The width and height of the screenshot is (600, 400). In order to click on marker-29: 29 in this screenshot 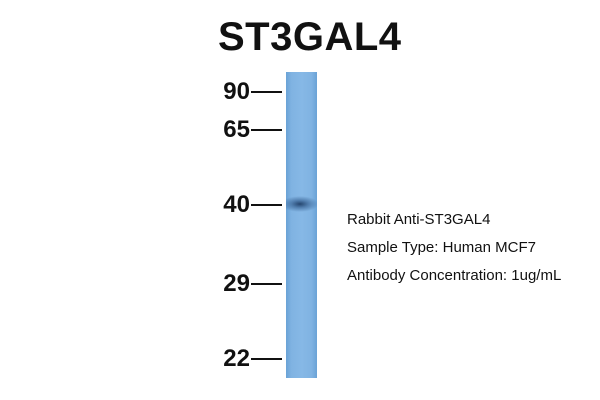, I will do `click(249, 284)`.